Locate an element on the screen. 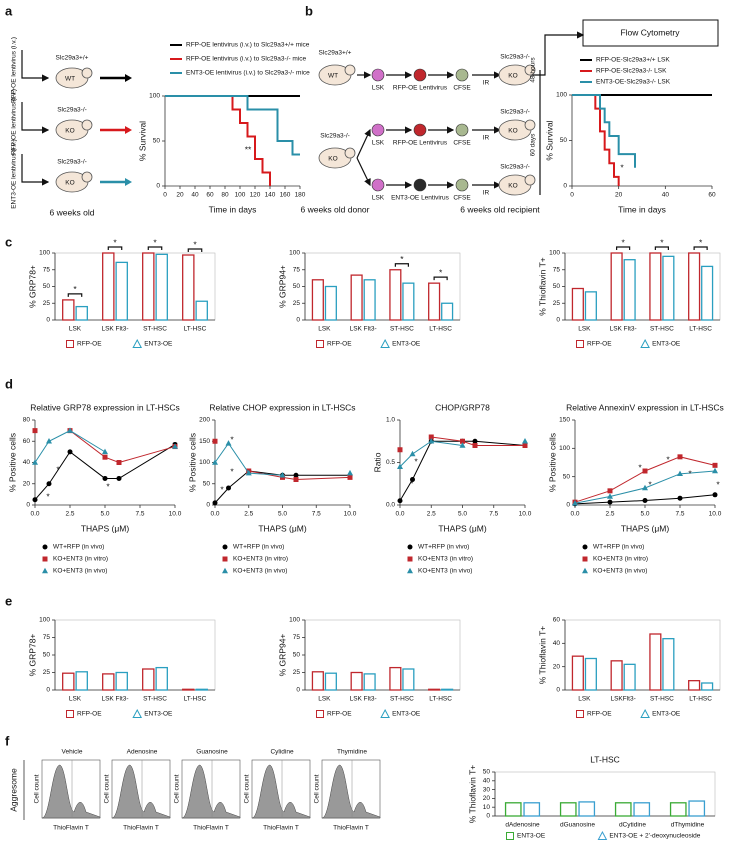 The image size is (730, 841). x-tick-label: LSKFlt3- is located at coordinates (622, 699).